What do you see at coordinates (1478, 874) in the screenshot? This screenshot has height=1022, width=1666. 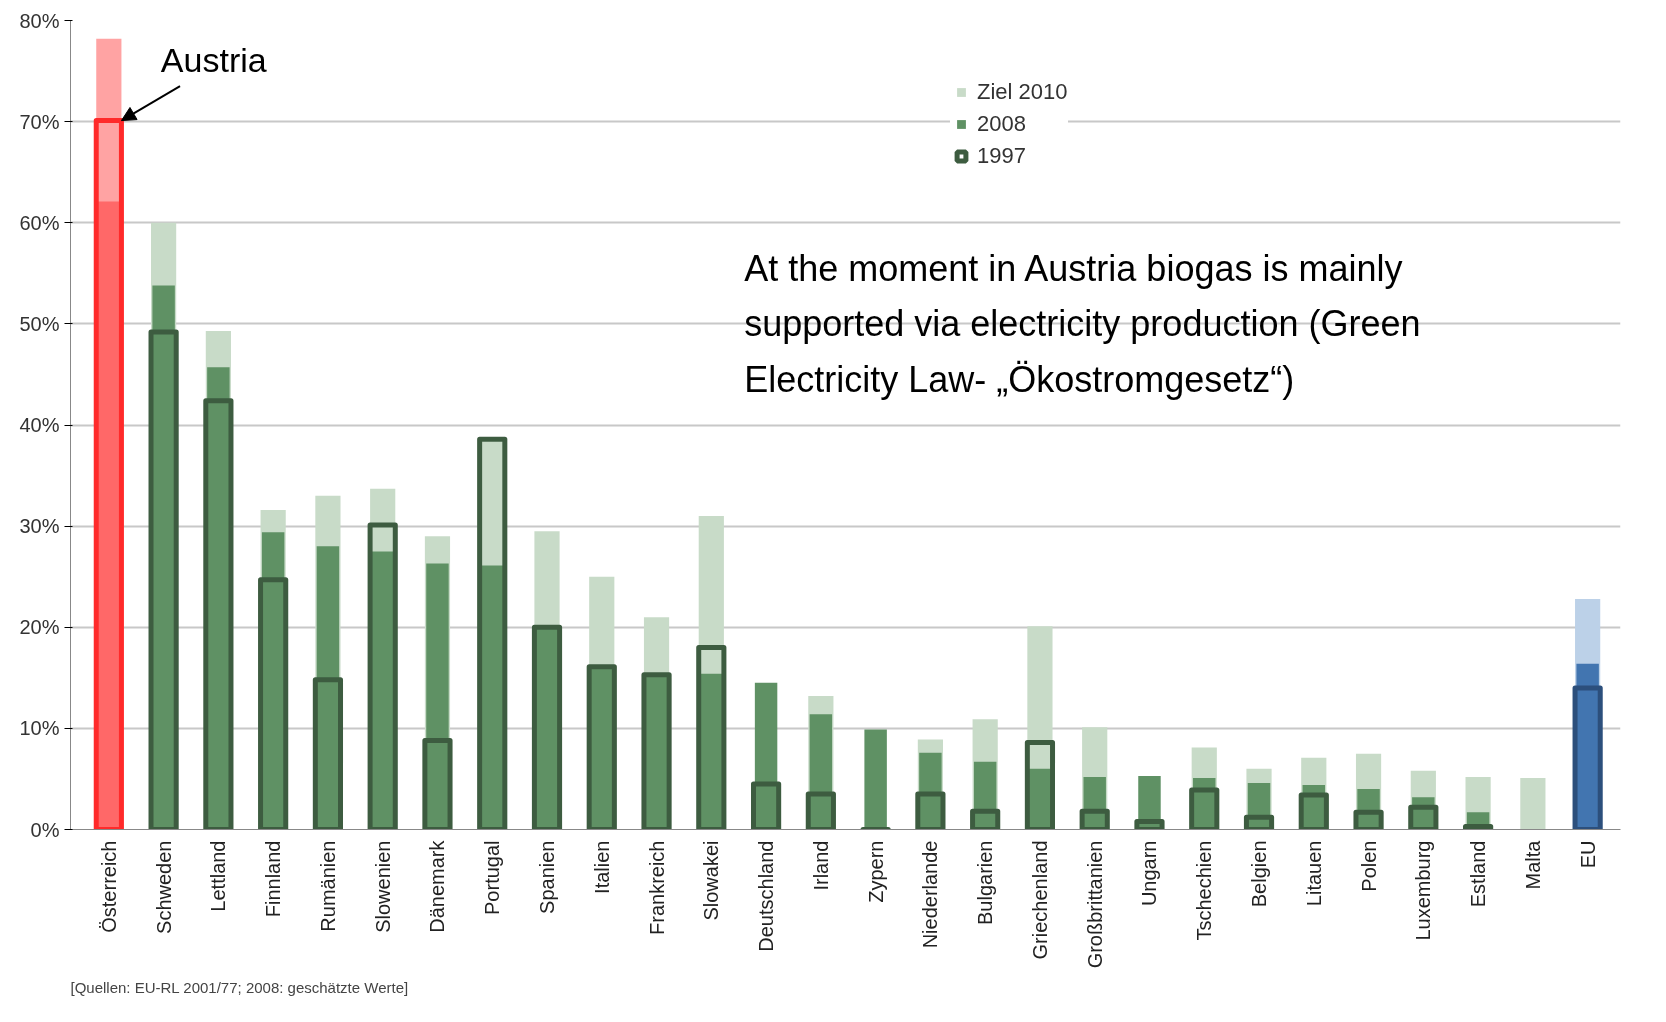 I see `x-tick-label: Estland` at bounding box center [1478, 874].